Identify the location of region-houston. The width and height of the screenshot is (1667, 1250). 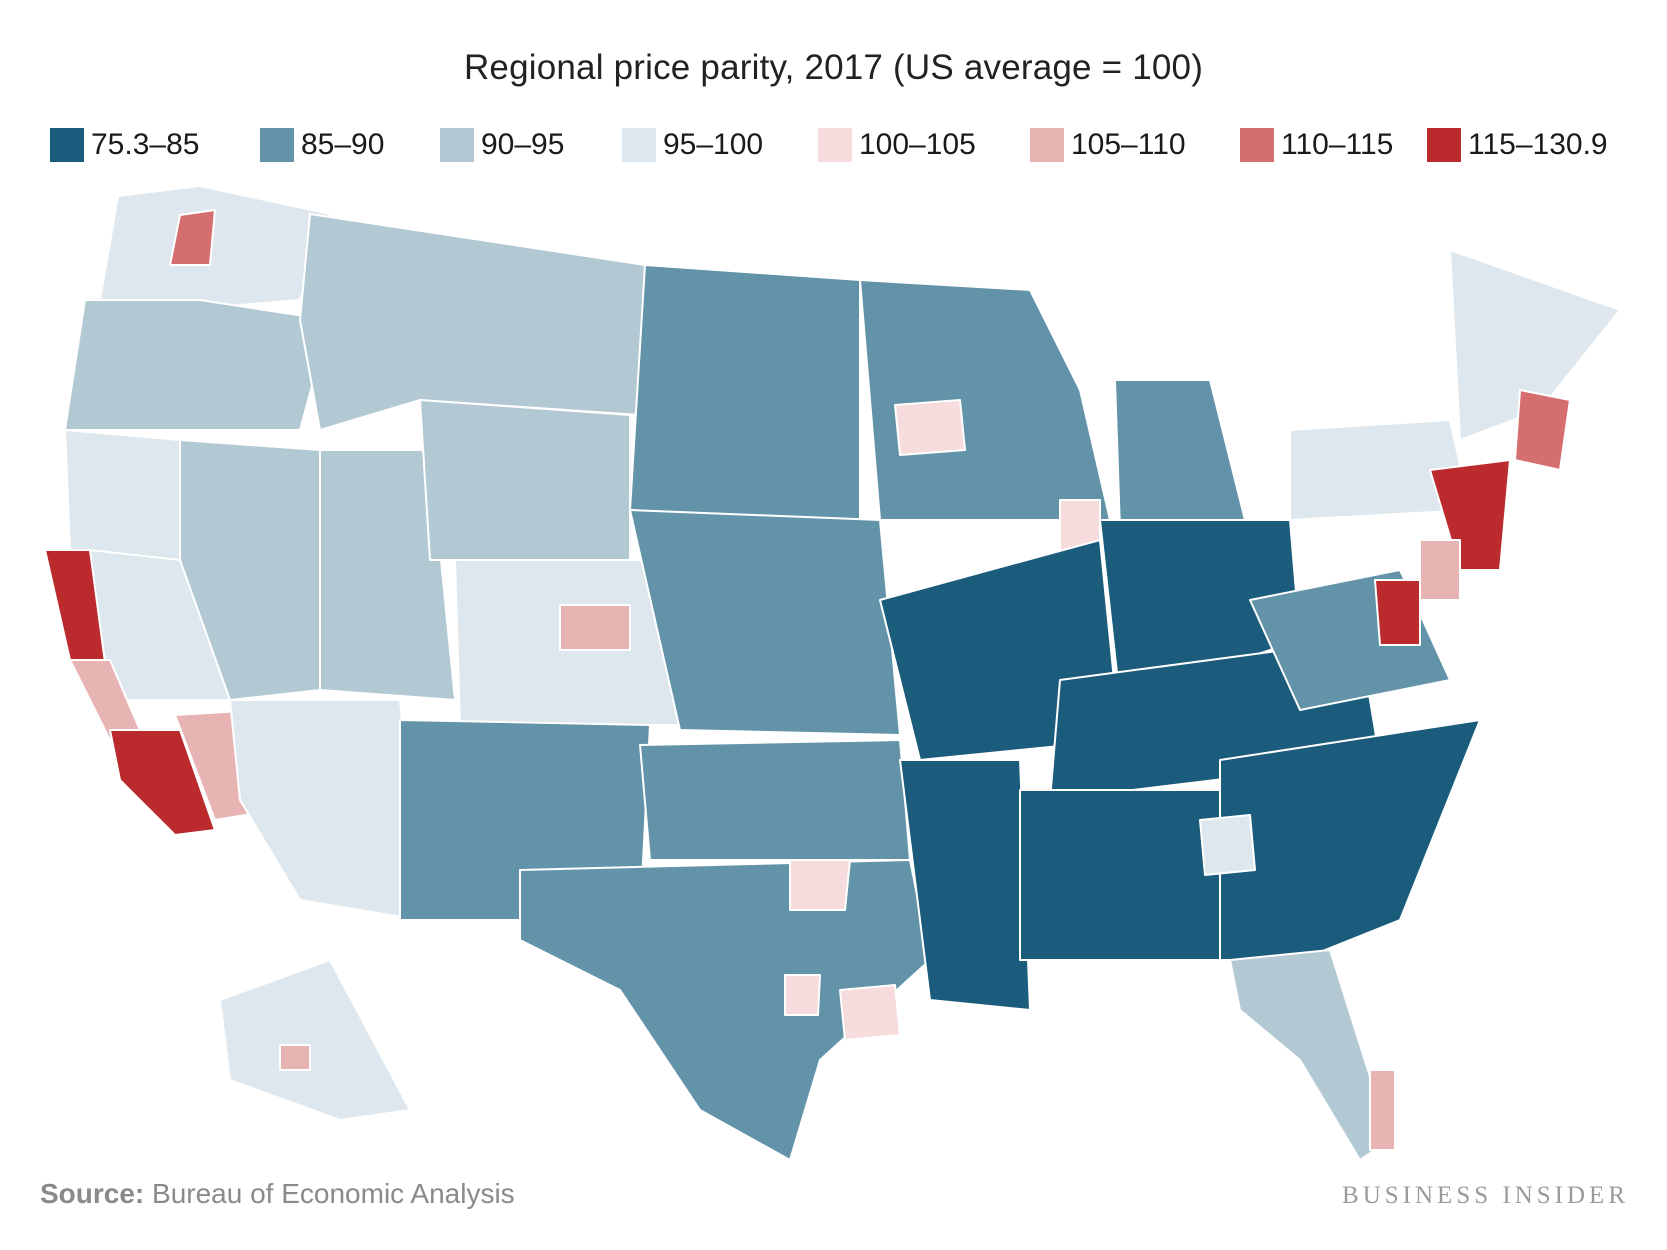
(870, 1012).